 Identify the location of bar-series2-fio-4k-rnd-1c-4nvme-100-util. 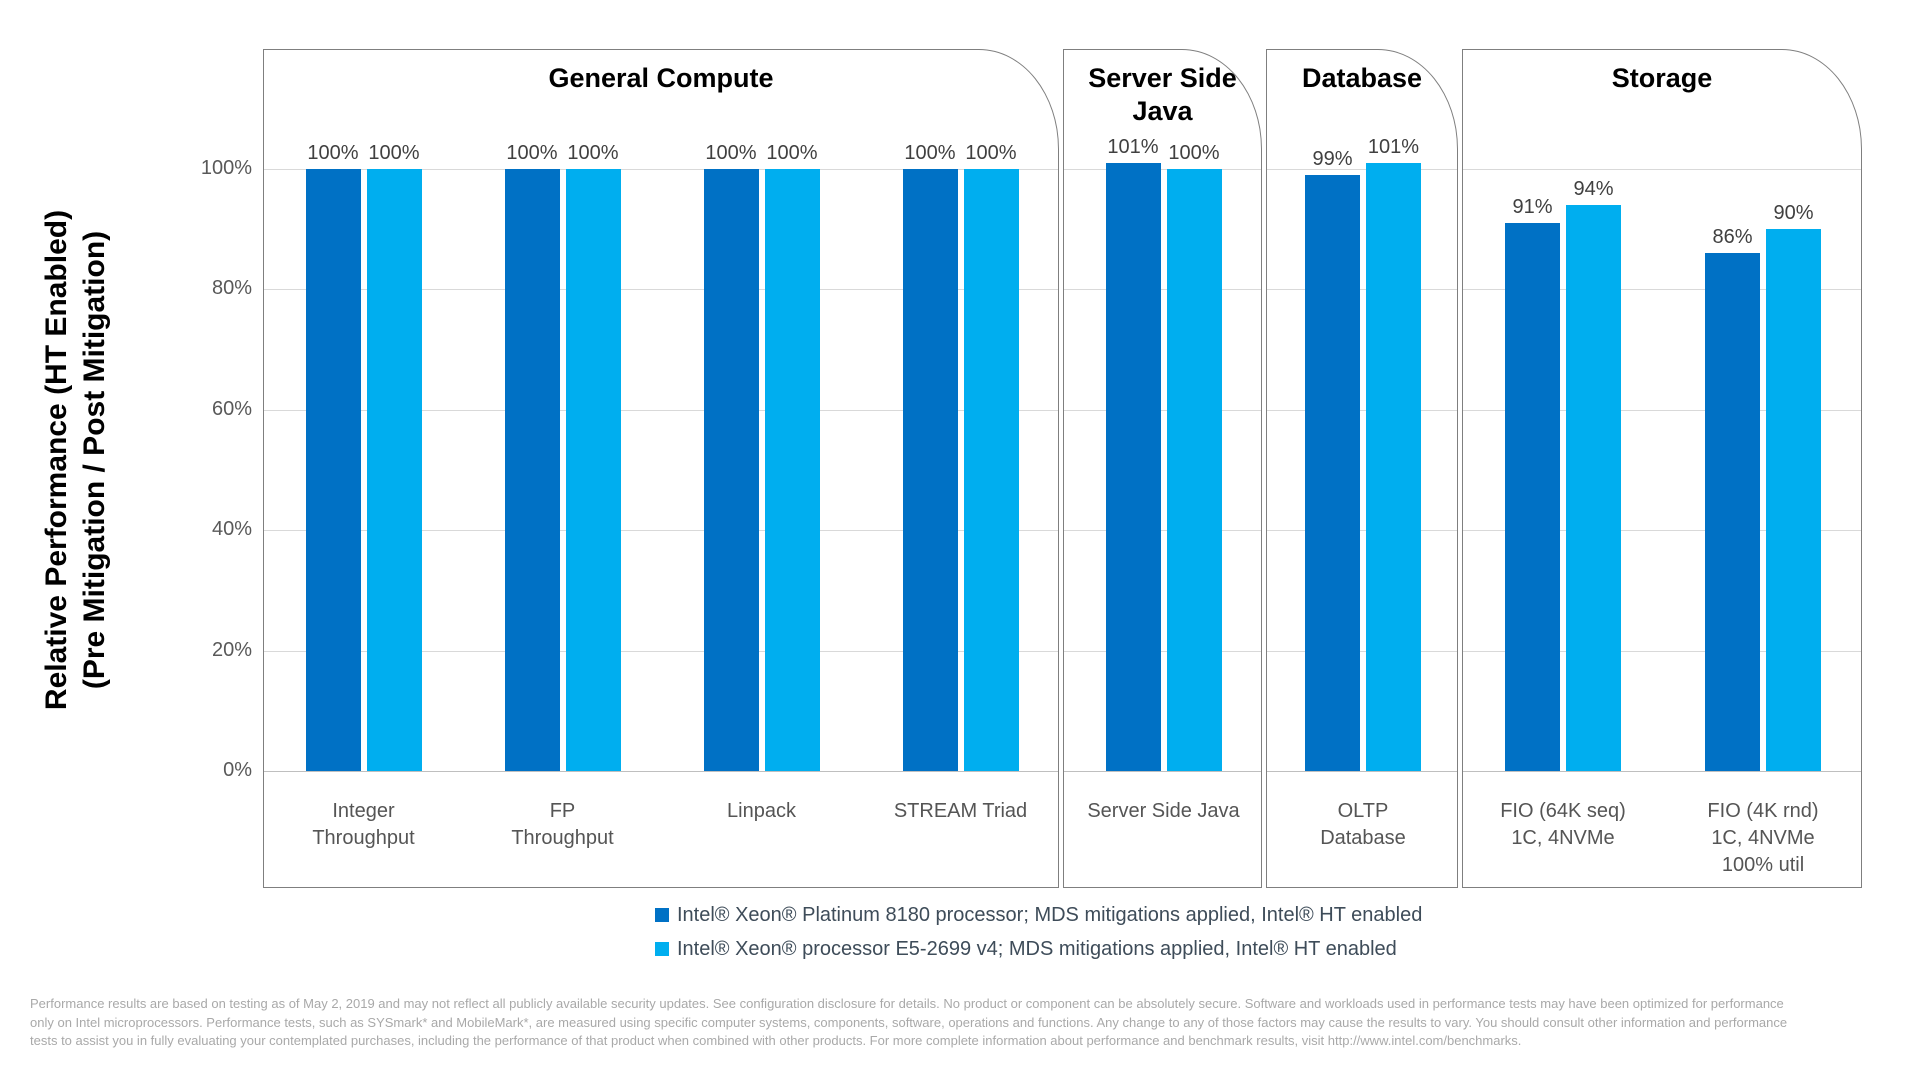
(1793, 500).